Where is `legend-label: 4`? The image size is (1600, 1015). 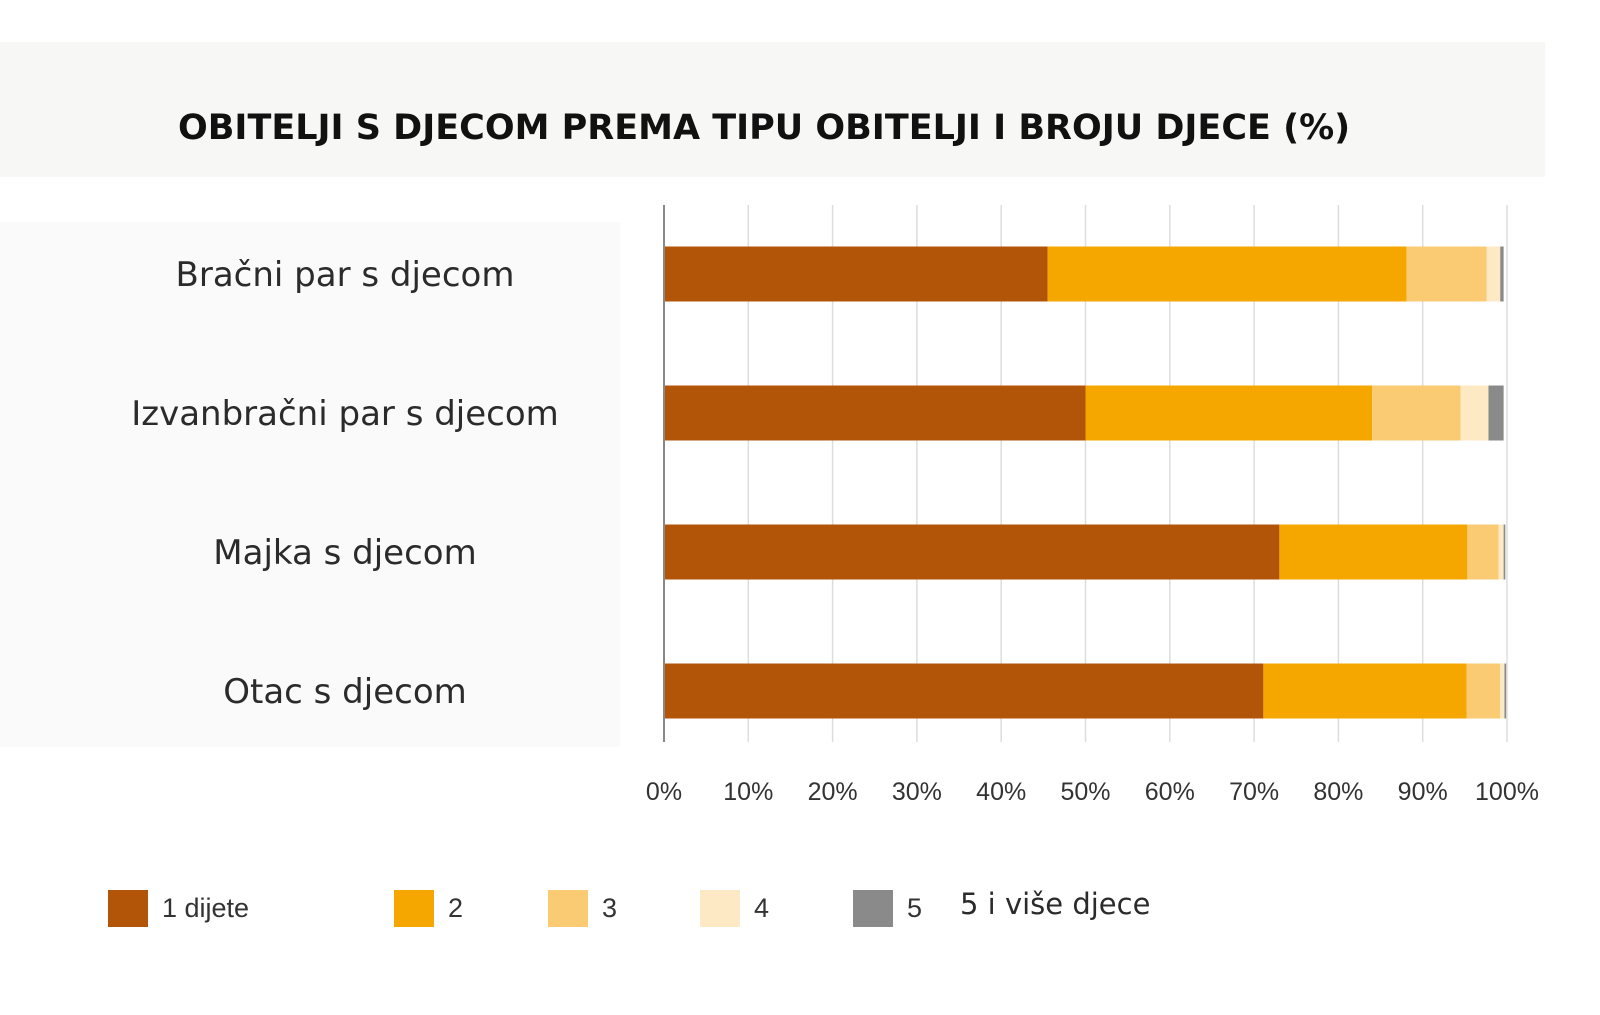
legend-label: 4 is located at coordinates (762, 907).